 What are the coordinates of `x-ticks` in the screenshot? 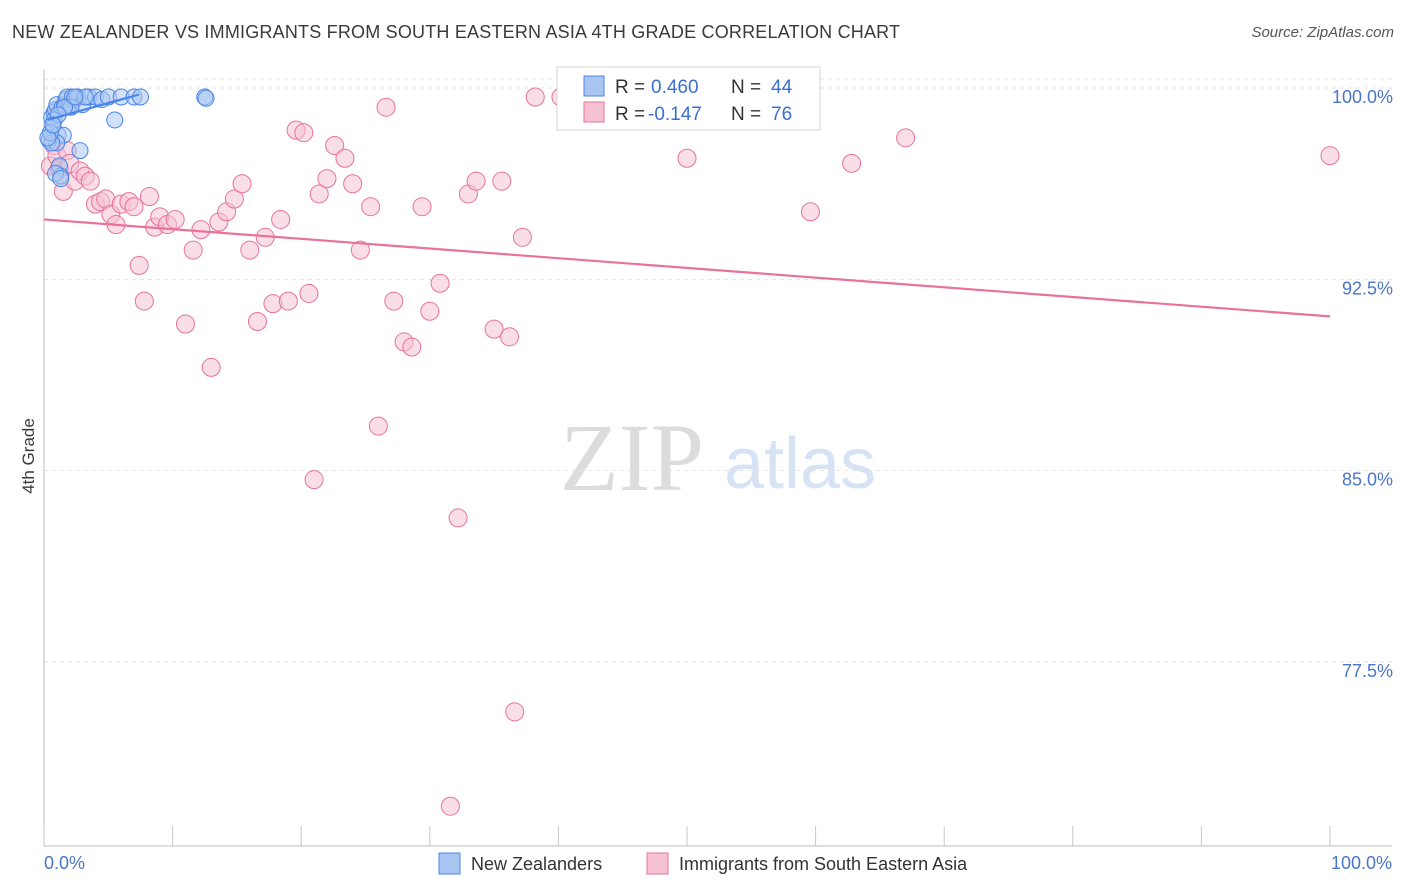 It's located at (687, 836).